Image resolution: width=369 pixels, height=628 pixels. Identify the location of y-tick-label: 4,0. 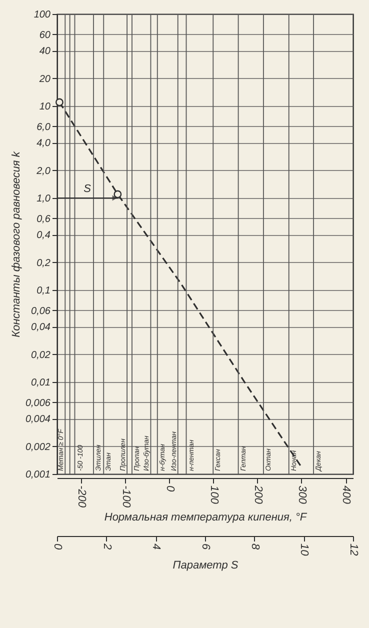
(43, 144).